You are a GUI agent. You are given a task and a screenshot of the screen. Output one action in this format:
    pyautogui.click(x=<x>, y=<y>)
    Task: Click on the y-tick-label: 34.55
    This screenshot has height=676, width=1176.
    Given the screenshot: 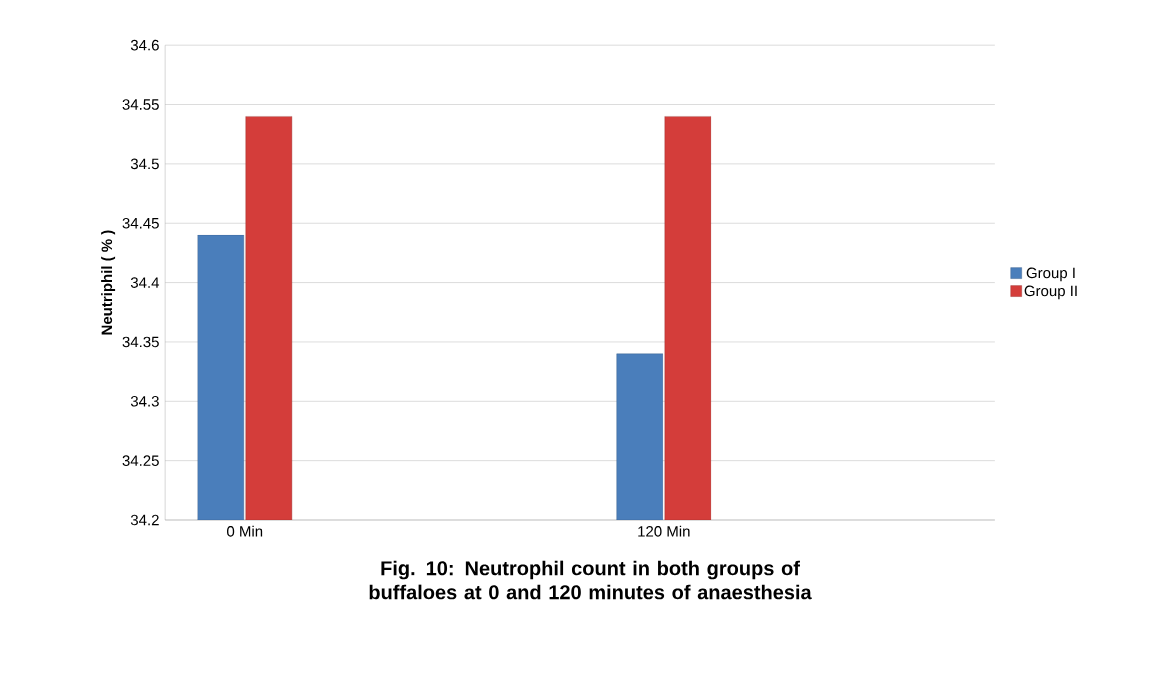 What is the action you would take?
    pyautogui.click(x=140, y=104)
    